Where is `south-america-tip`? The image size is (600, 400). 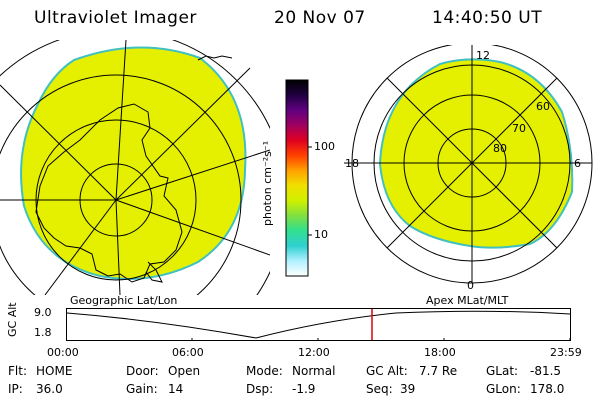
south-america-tip is located at coordinates (215, 58).